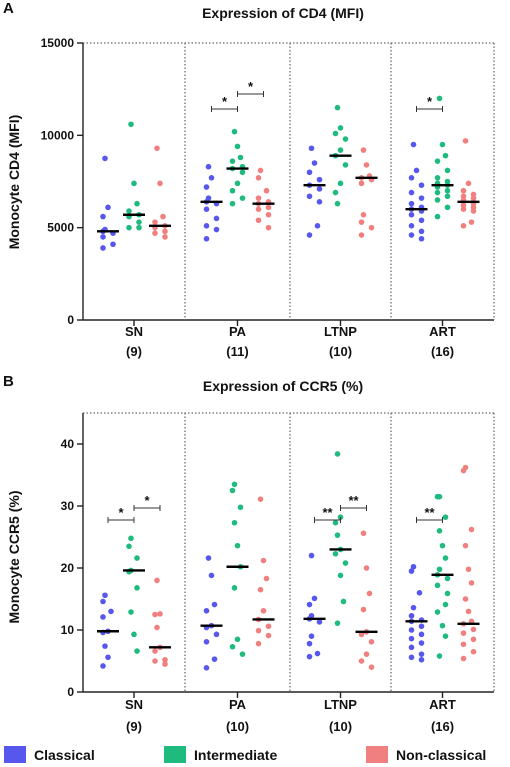 The height and width of the screenshot is (767, 510). Describe the element at coordinates (68, 506) in the screenshot. I see `panel-b-y-tick-label: 30` at that location.